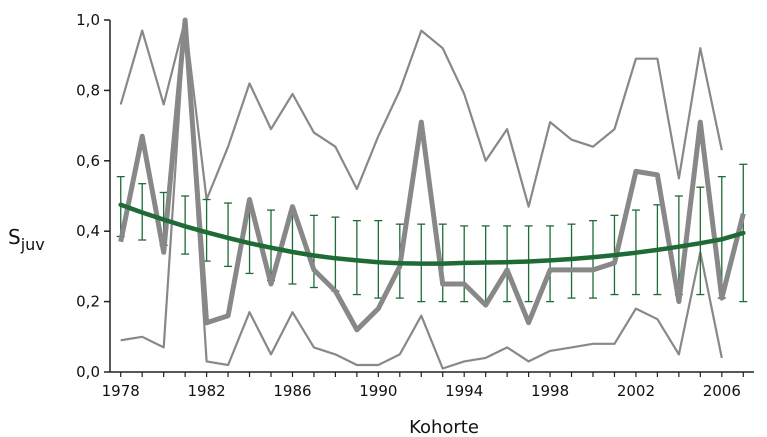  What do you see at coordinates (636, 391) in the screenshot?
I see `x-tick-label: 2002` at bounding box center [636, 391].